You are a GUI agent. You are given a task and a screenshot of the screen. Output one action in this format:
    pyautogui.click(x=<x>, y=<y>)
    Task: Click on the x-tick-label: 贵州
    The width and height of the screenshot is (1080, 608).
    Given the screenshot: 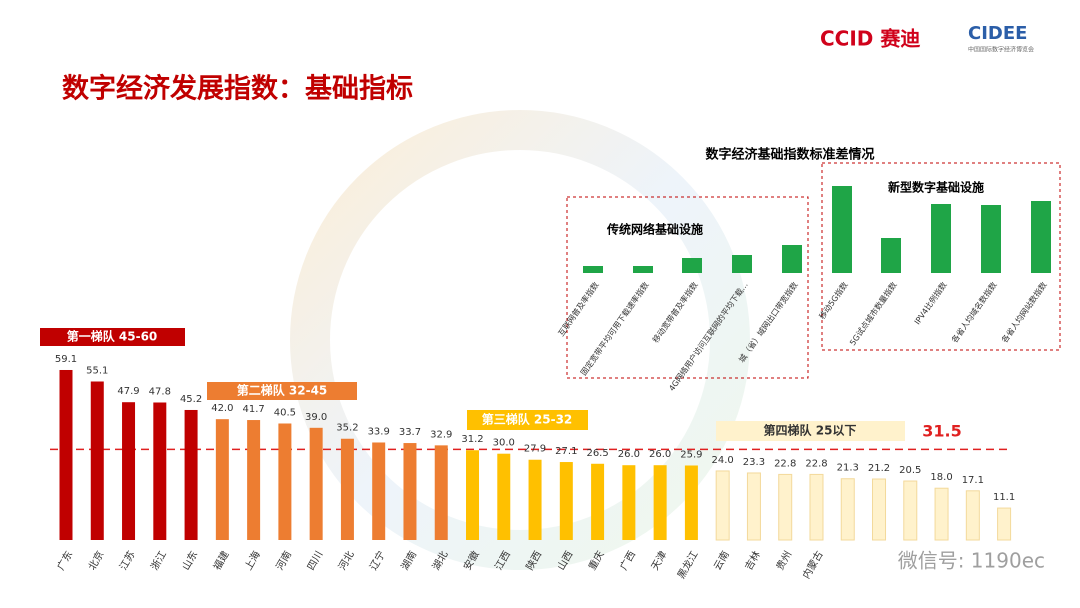 What is the action you would take?
    pyautogui.click(x=783, y=561)
    